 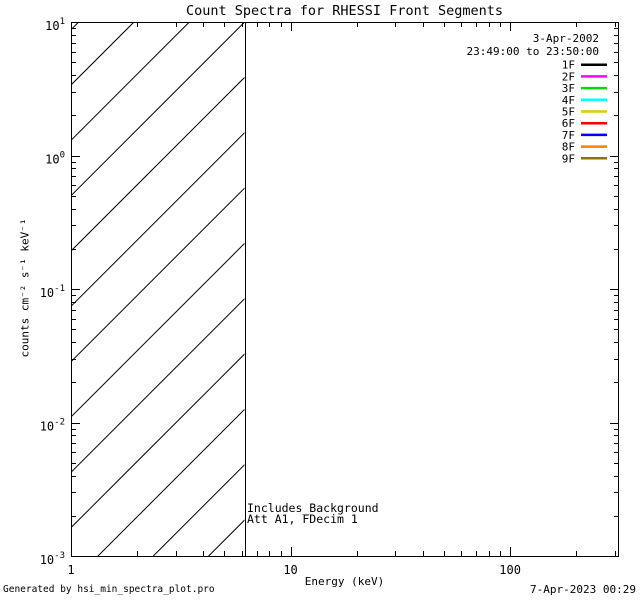 What do you see at coordinates (568, 158) in the screenshot?
I see `legend-entry-label: 9F` at bounding box center [568, 158].